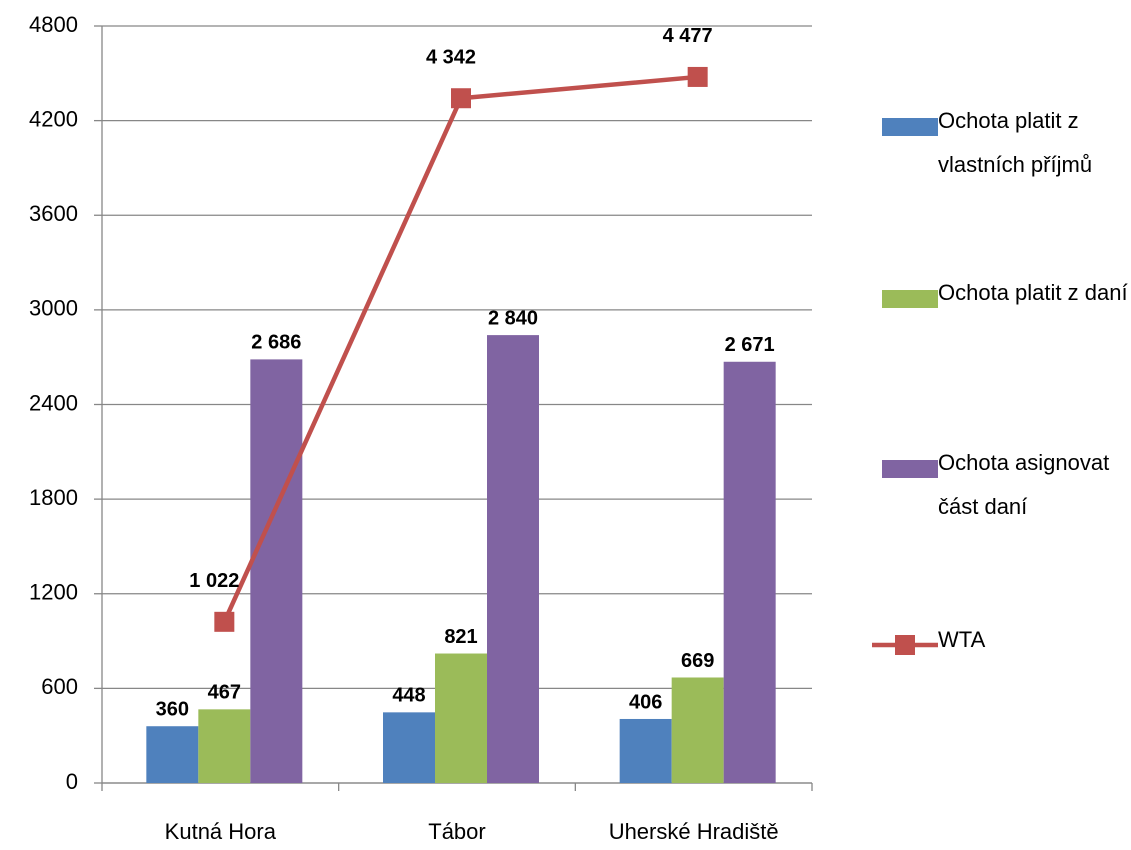 This screenshot has height=850, width=1131. I want to click on value-label: 4 477, so click(688, 36).